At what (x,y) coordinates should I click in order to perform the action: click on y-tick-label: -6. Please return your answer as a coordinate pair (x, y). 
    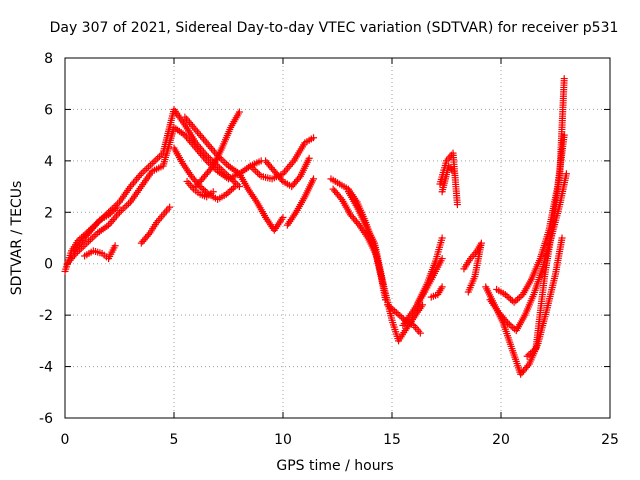
    Looking at the image, I should click on (46, 419).